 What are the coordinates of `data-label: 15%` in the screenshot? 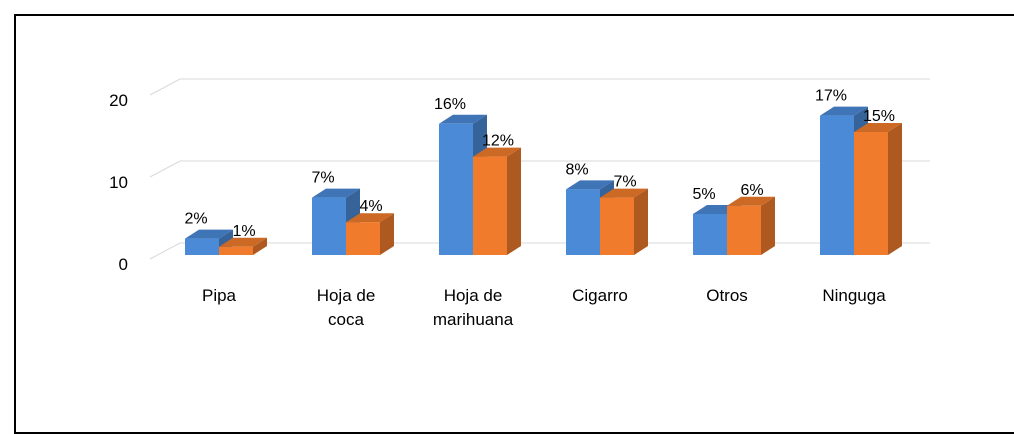 It's located at (879, 116).